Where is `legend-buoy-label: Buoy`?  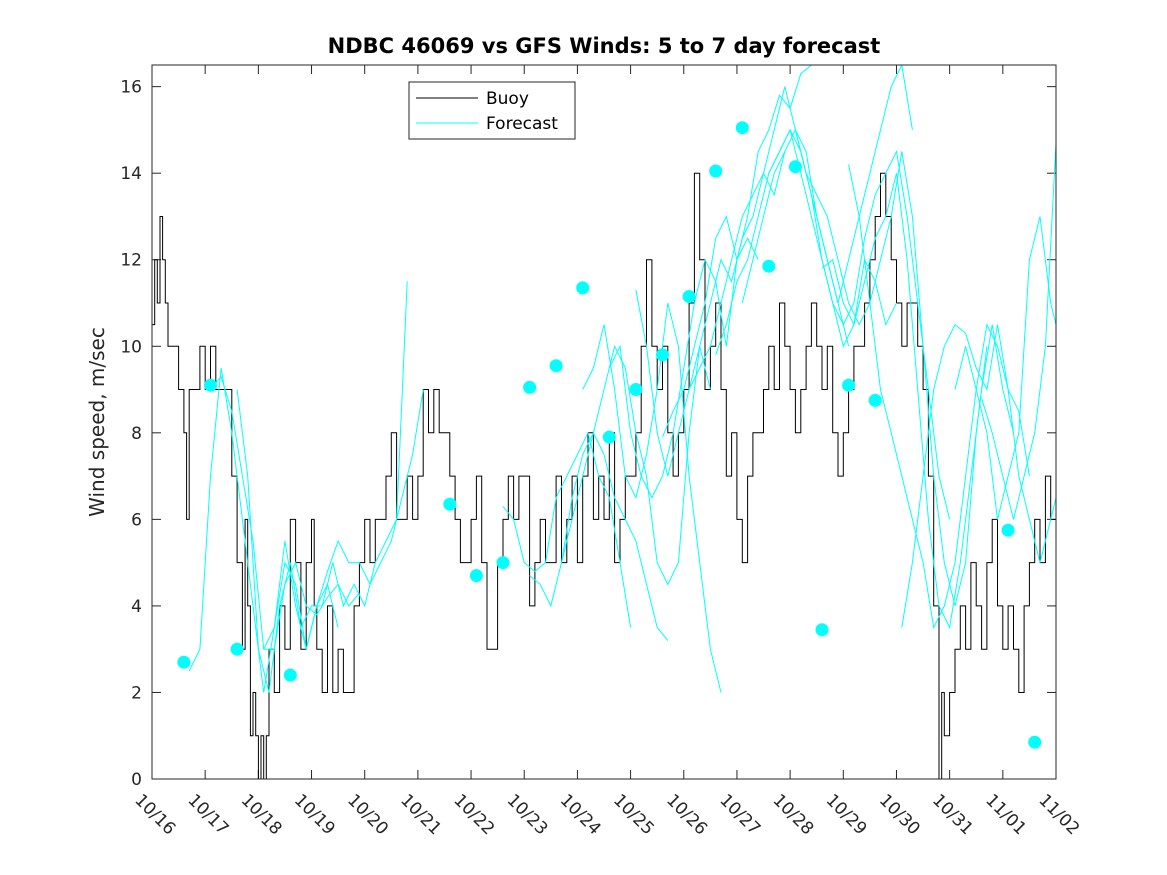
legend-buoy-label: Buoy is located at coordinates (507, 99).